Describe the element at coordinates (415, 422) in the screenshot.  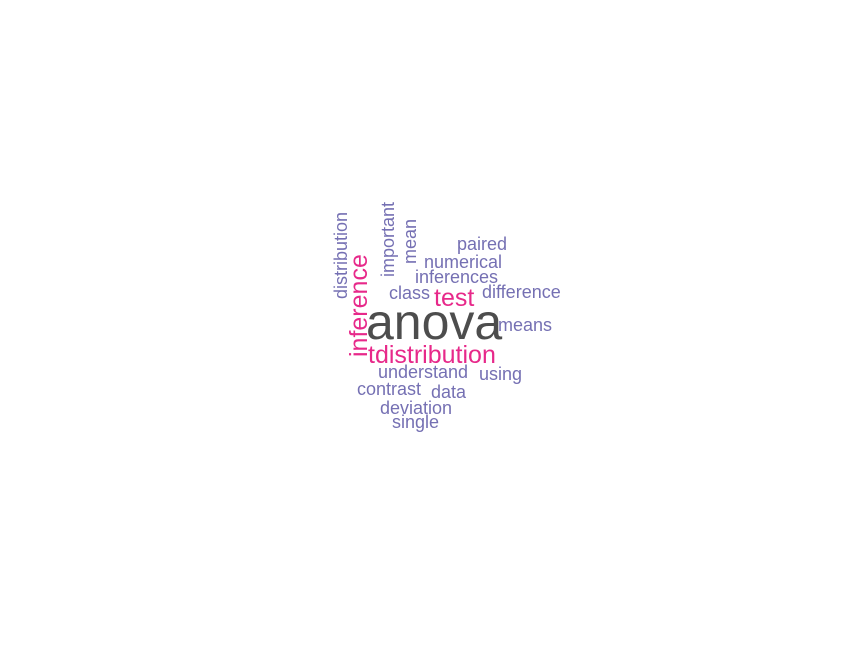
I see `word-single: single` at that location.